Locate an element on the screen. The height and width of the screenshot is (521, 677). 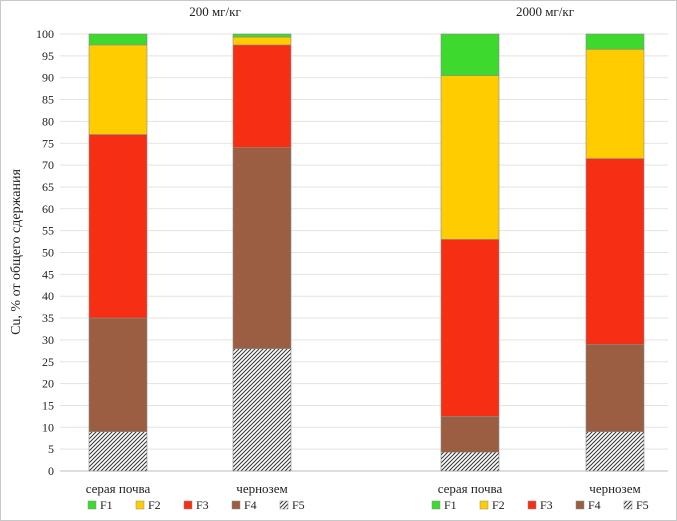
y-tick-label: 5 is located at coordinates (51, 449).